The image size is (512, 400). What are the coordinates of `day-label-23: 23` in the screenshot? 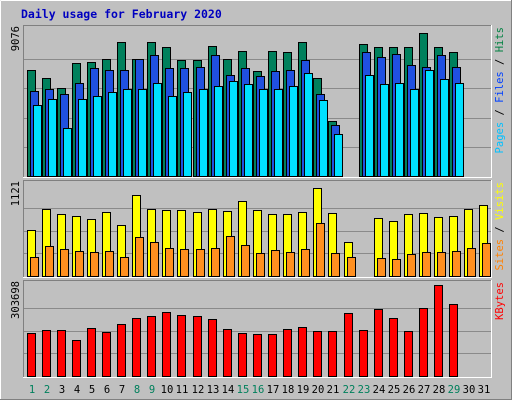 It's located at (364, 390).